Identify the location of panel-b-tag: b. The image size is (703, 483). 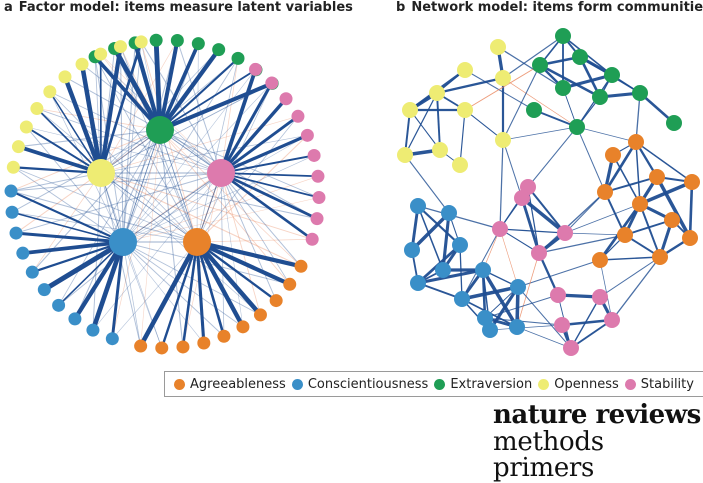
(400, 7).